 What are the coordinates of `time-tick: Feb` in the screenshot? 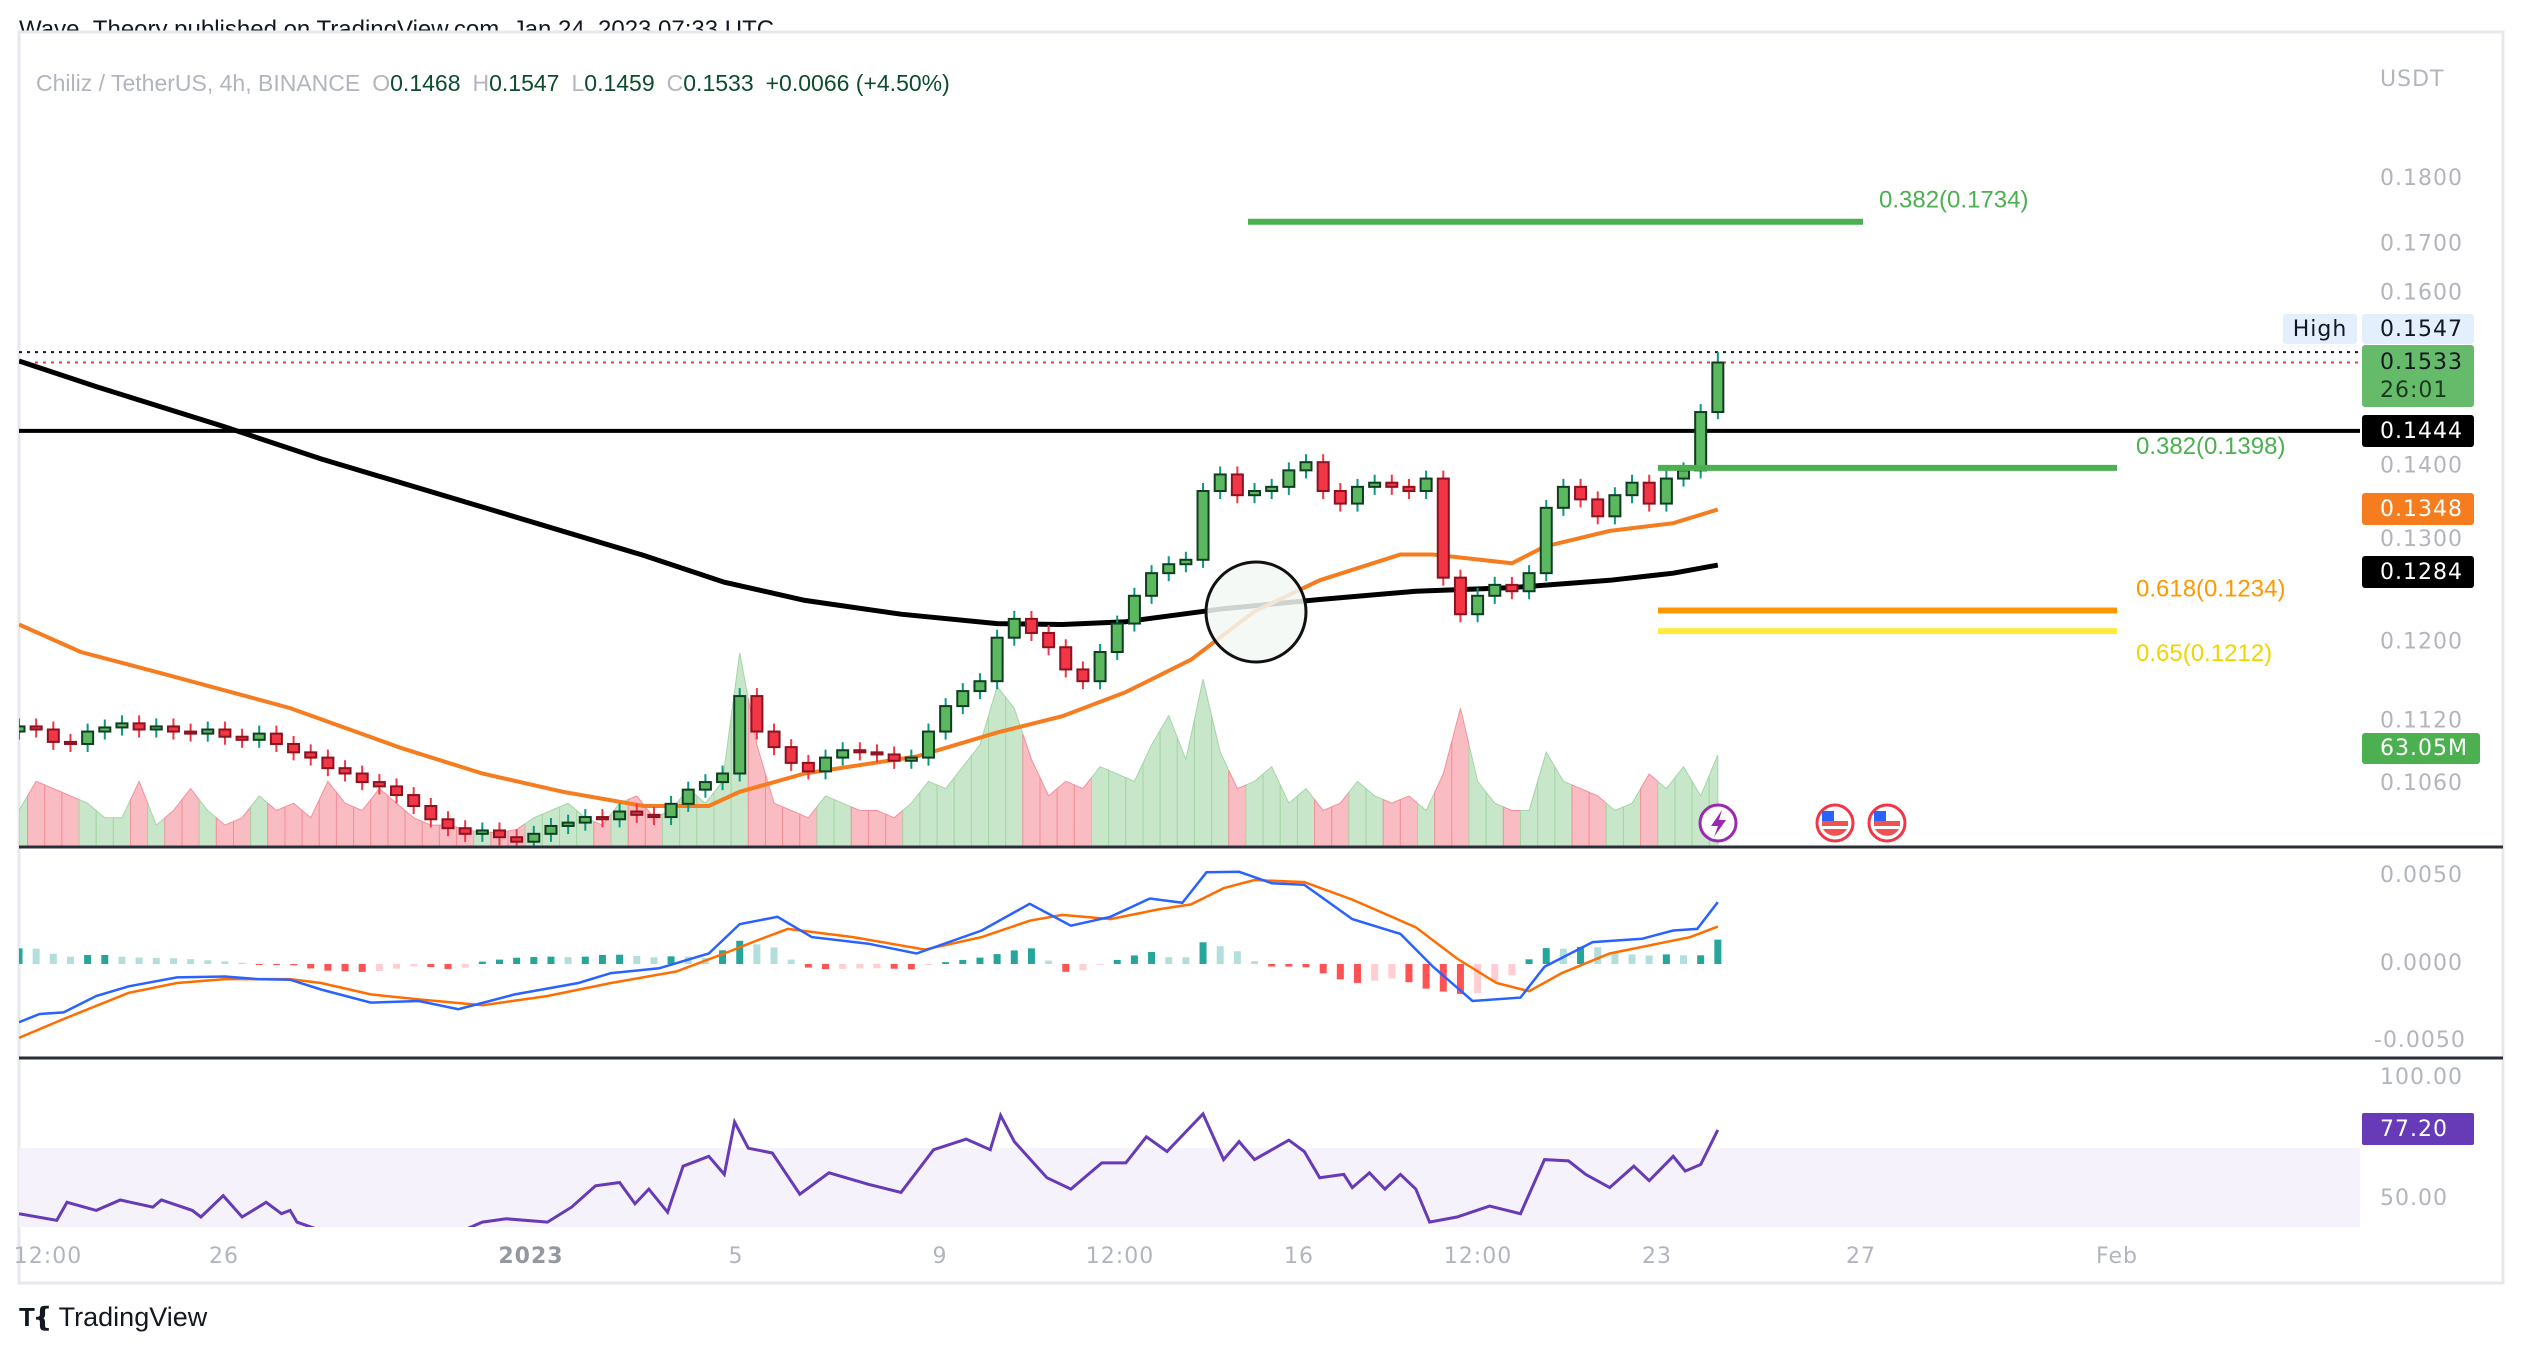 It's located at (2117, 1256).